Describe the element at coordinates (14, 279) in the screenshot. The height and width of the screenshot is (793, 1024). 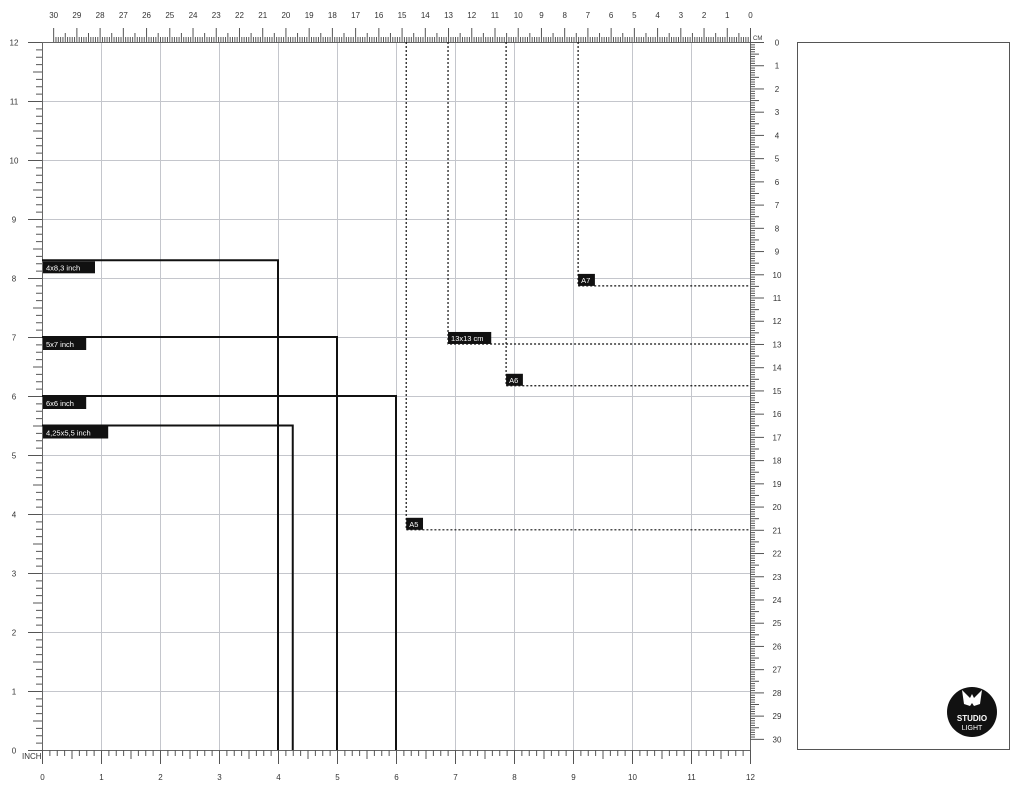
I see `inch-label-left: 8` at that location.